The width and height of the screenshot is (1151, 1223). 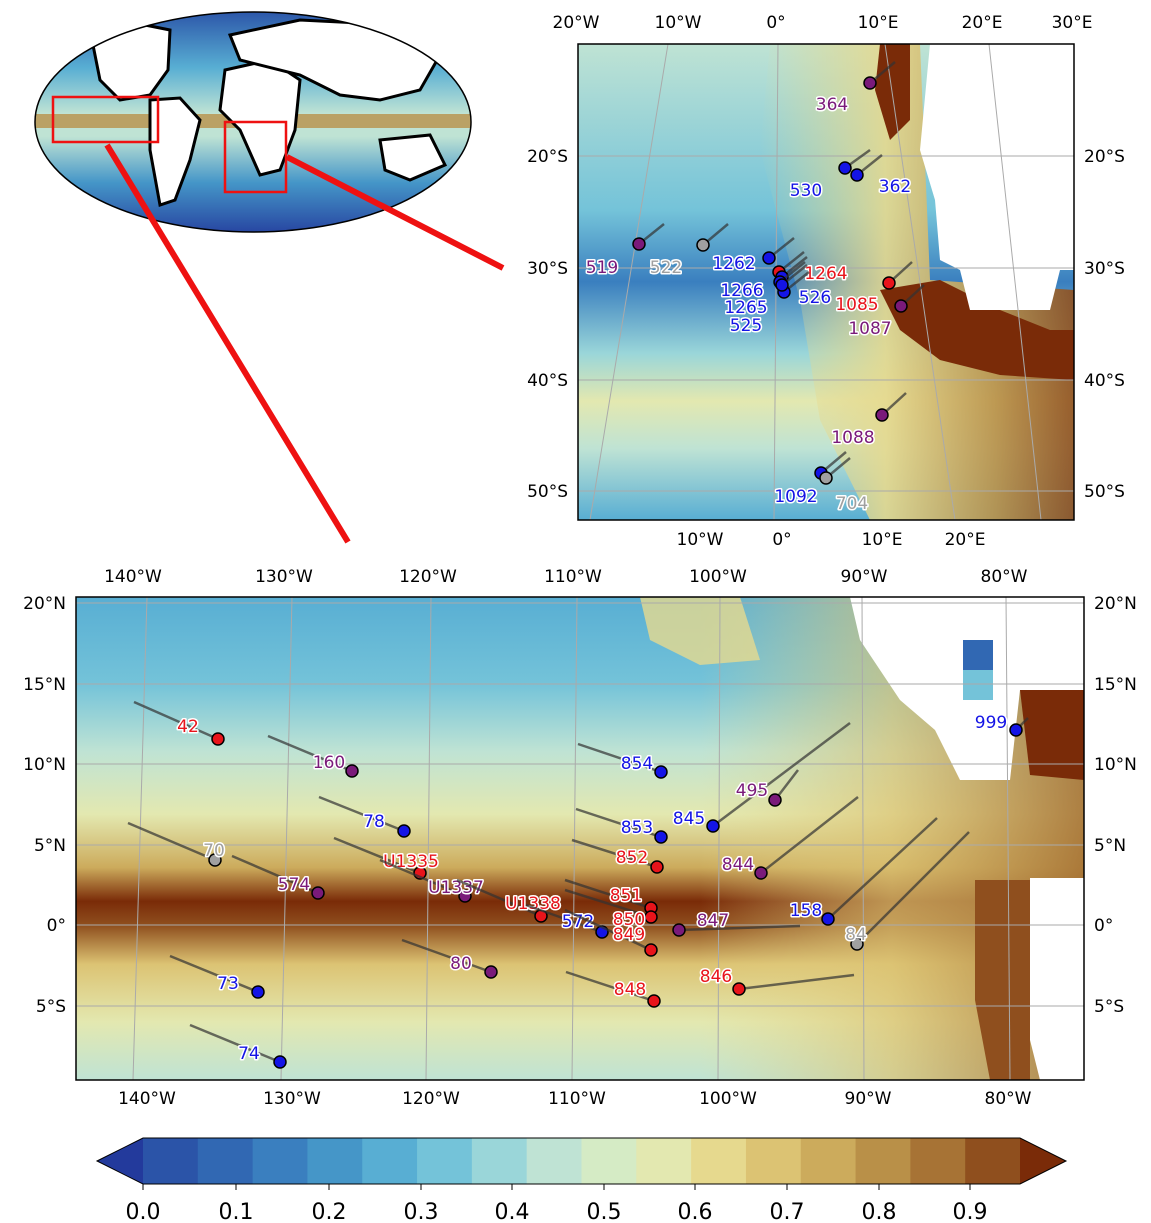 I want to click on site-label: 78, so click(x=374, y=822).